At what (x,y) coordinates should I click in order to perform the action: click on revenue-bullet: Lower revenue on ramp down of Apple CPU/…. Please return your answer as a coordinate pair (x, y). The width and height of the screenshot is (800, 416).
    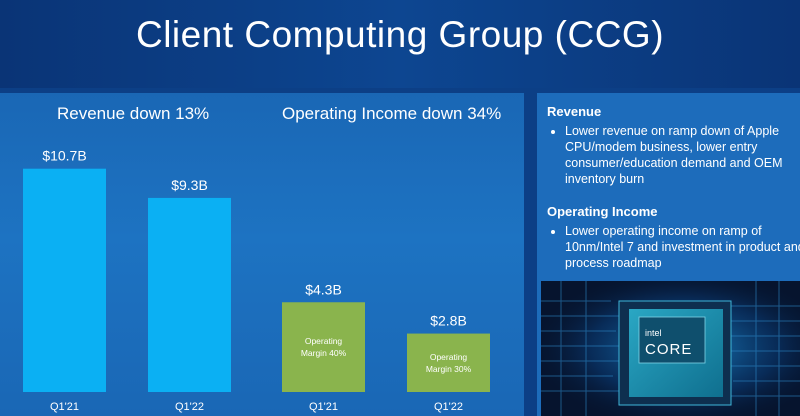
    Looking at the image, I should click on (682, 155).